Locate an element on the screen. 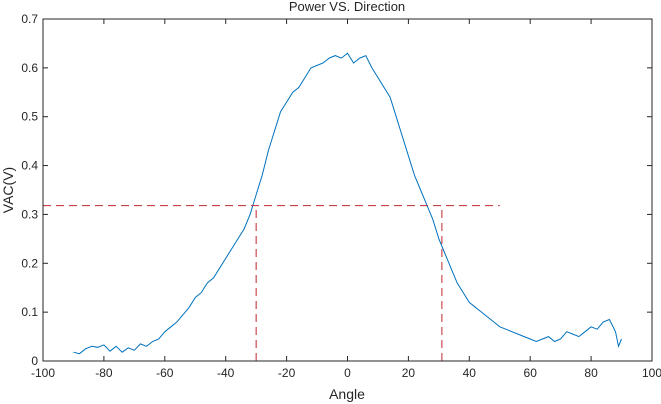  x-tick-label: -60 is located at coordinates (165, 373).